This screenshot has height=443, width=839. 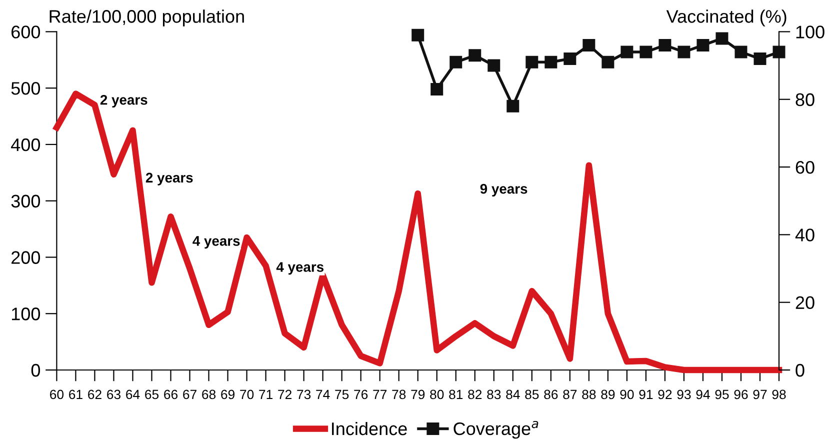 What do you see at coordinates (342, 395) in the screenshot?
I see `x-tick-label: 75` at bounding box center [342, 395].